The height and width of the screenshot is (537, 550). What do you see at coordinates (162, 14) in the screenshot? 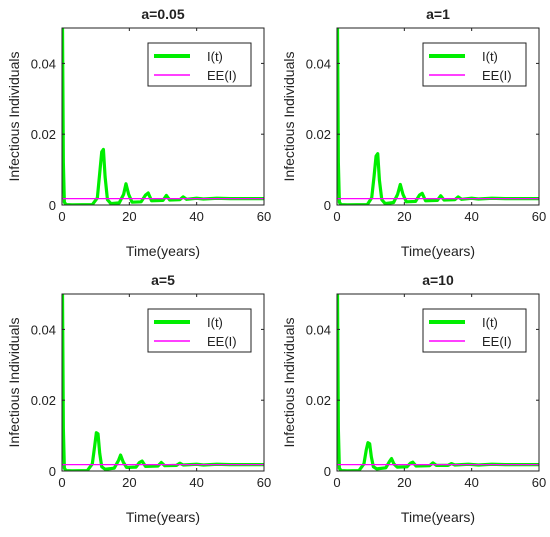
I see `chart-title: a=0.05` at bounding box center [162, 14].